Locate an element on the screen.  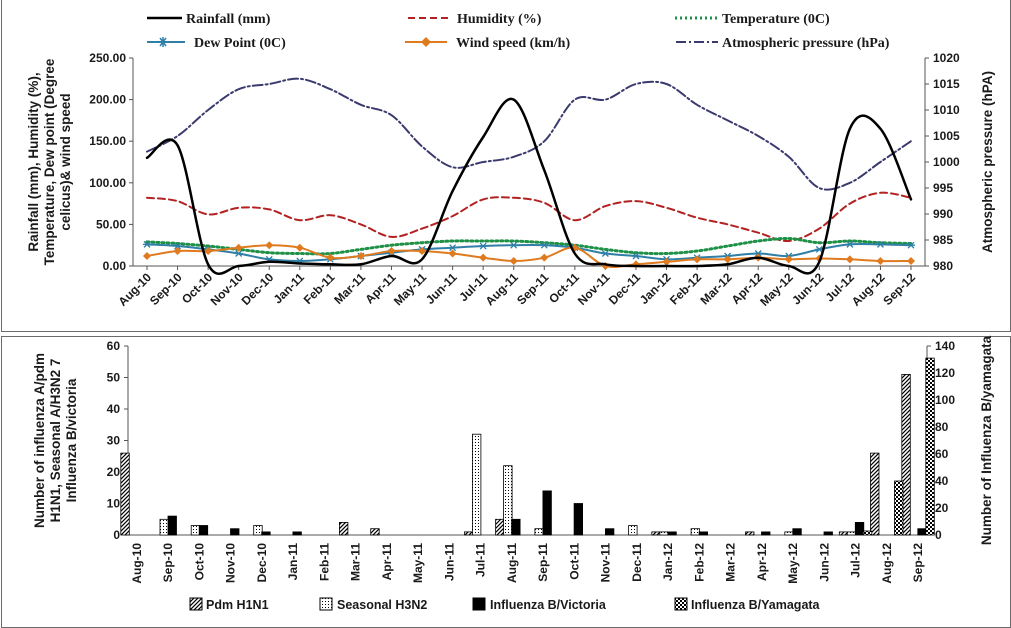
top-y2-tick-label: 995 is located at coordinates (943, 188).